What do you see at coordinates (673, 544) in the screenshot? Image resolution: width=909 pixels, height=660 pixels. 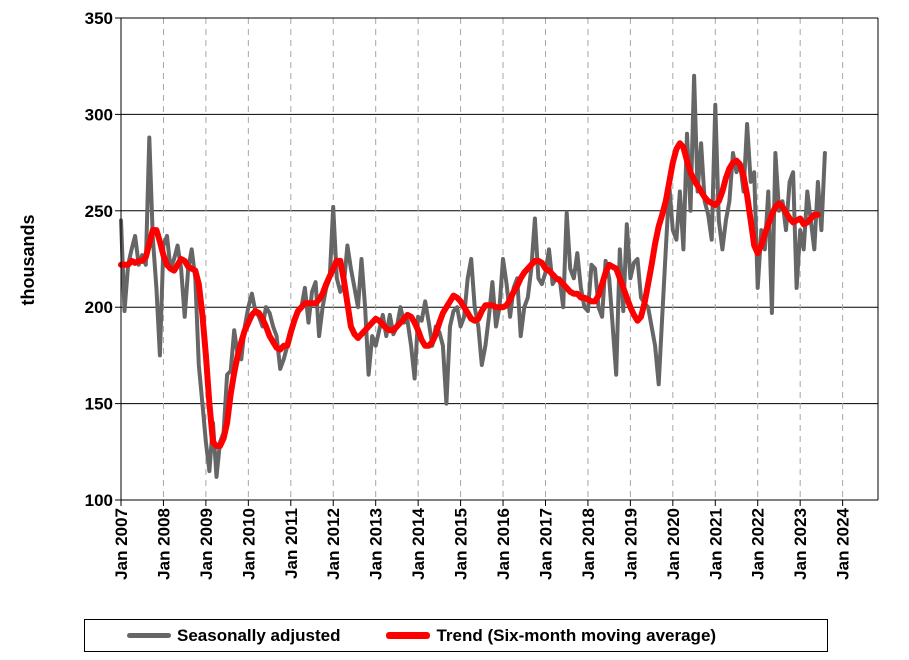 I see `x-tick-label: Jan 2020` at bounding box center [673, 544].